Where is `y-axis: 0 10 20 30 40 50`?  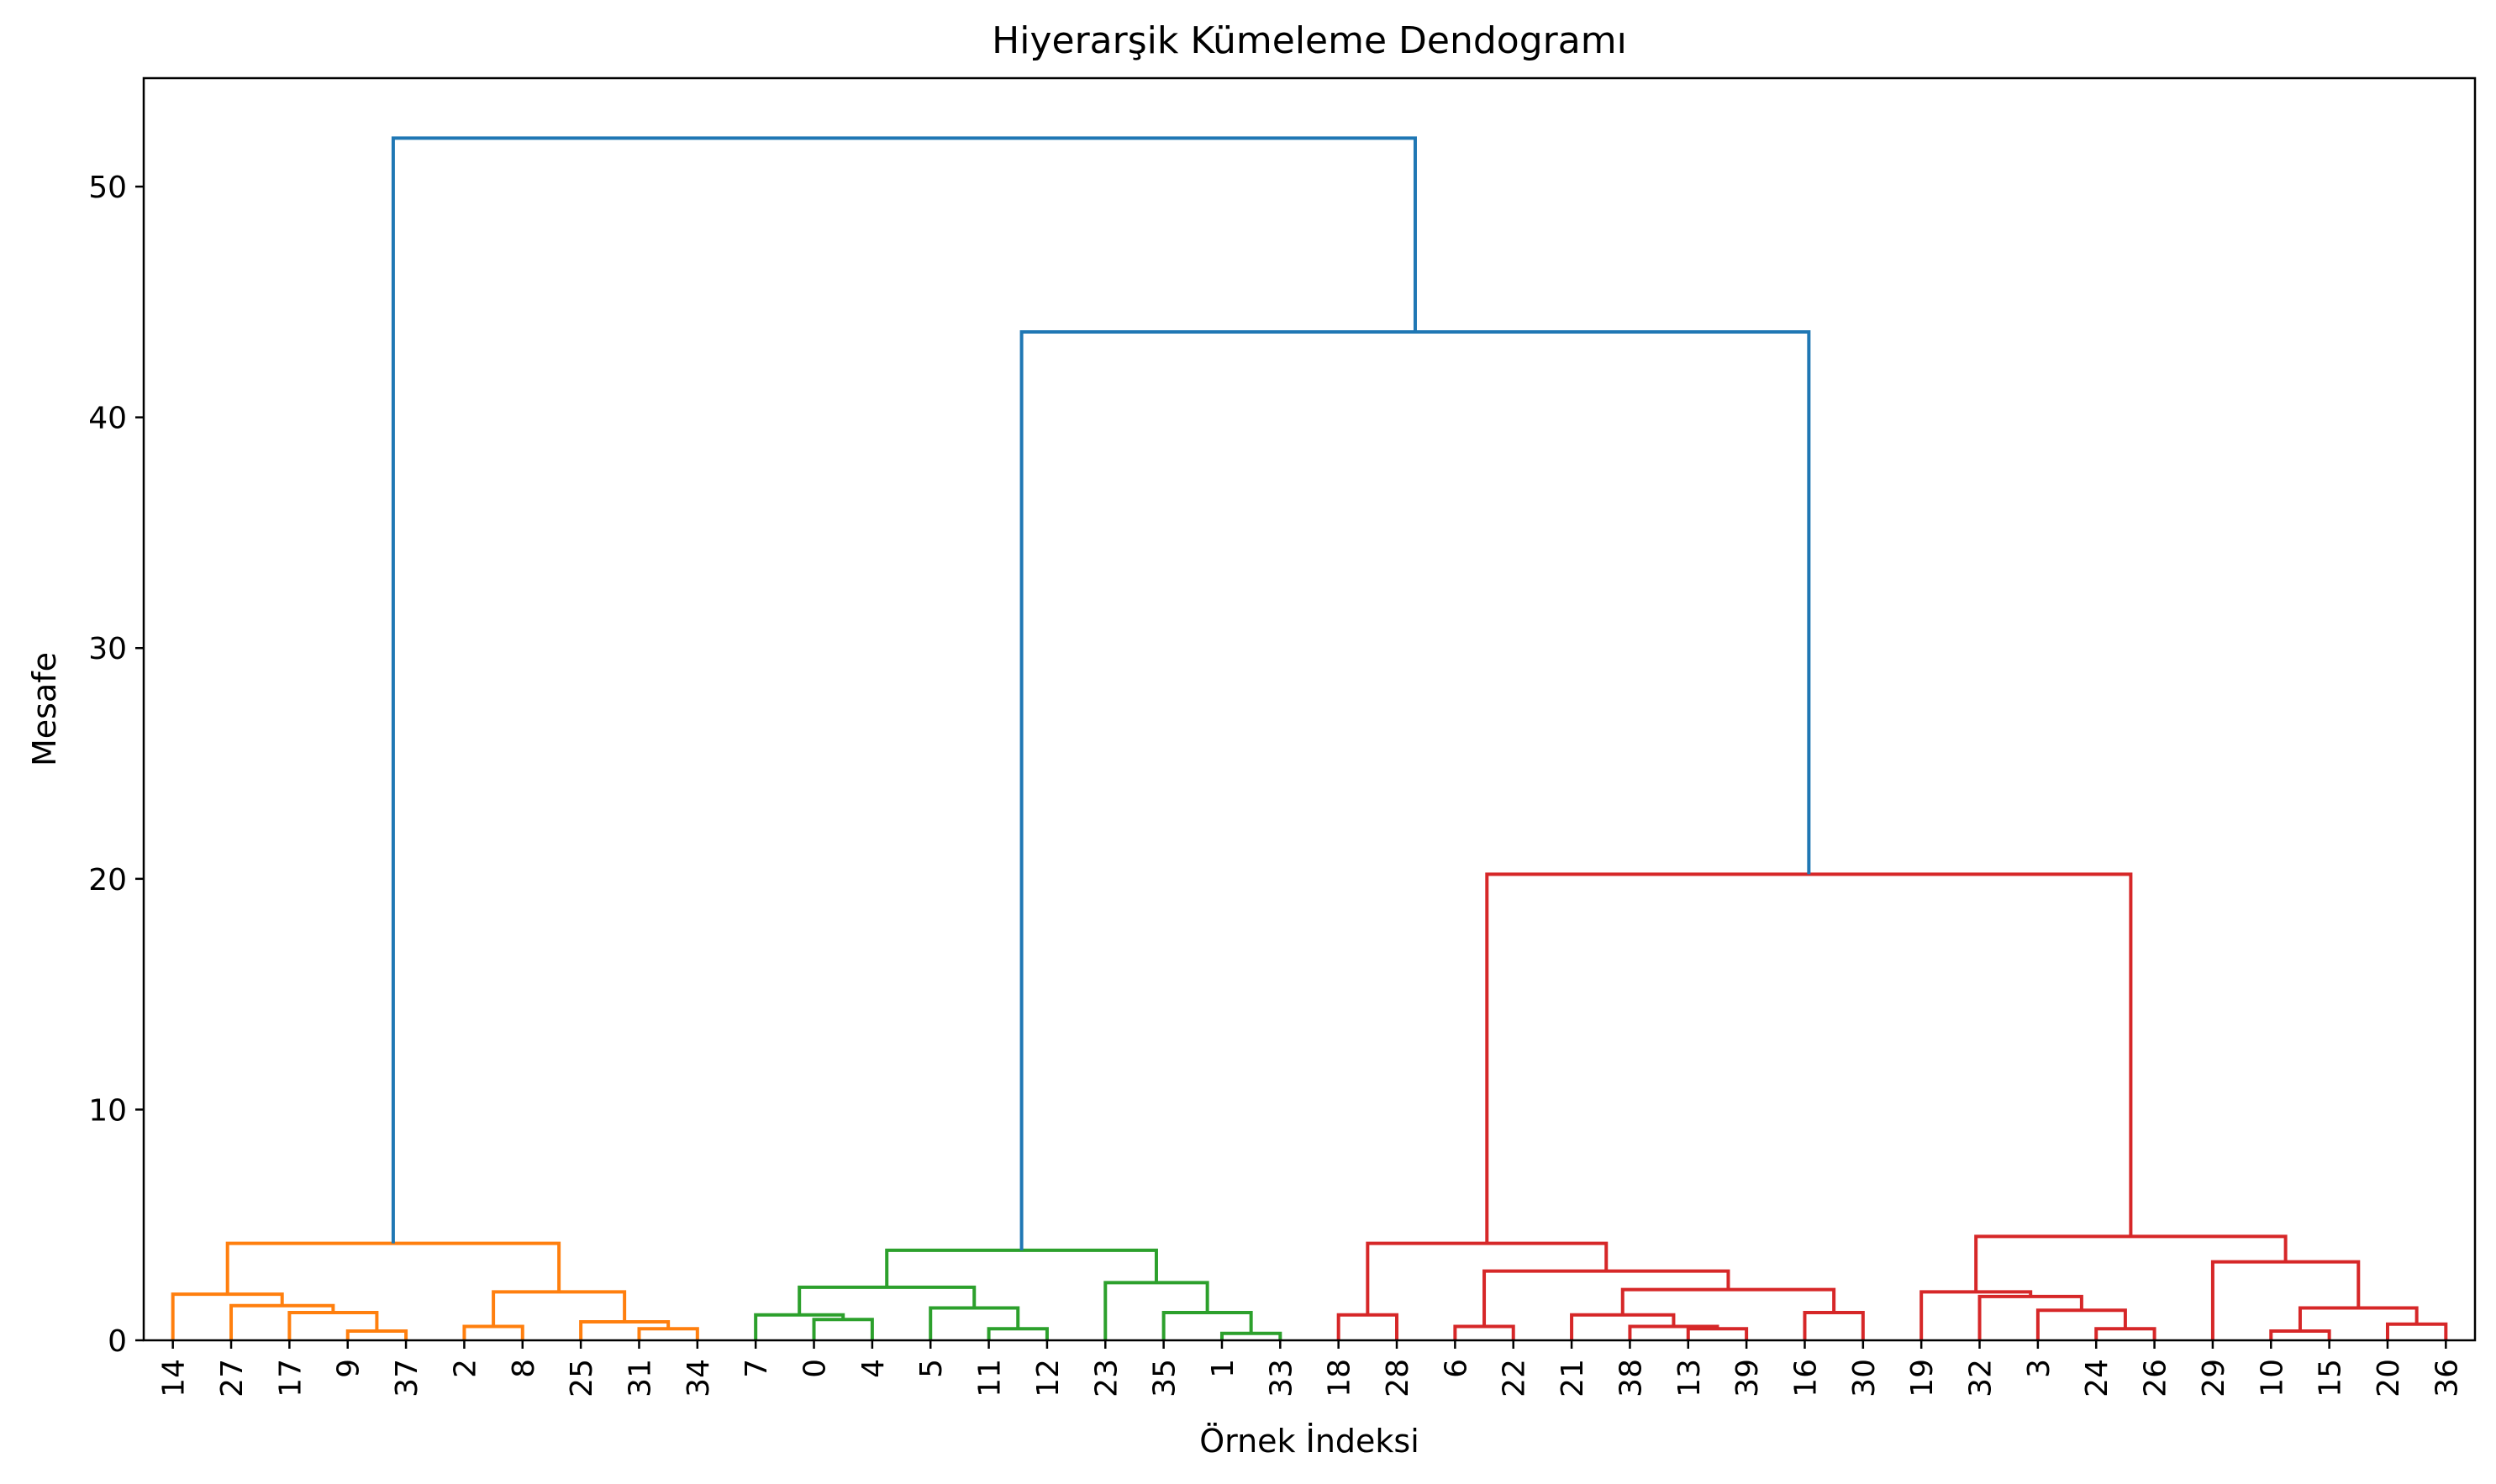 y-axis: 0 10 20 30 40 50 is located at coordinates (116, 765).